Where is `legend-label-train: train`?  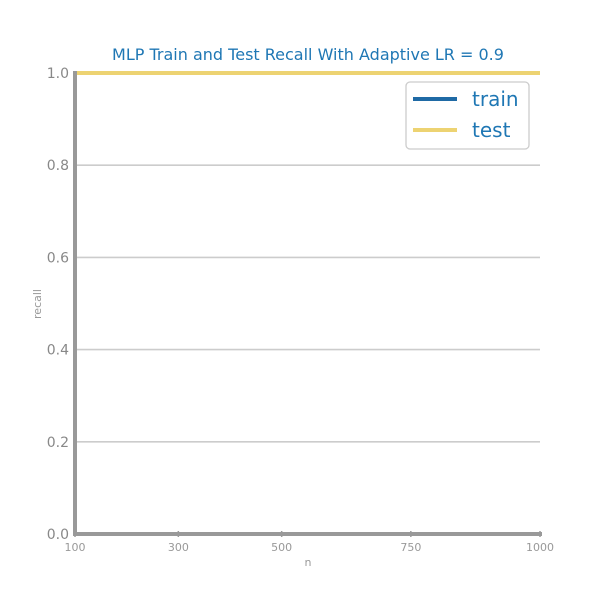 legend-label-train: train is located at coordinates (495, 99).